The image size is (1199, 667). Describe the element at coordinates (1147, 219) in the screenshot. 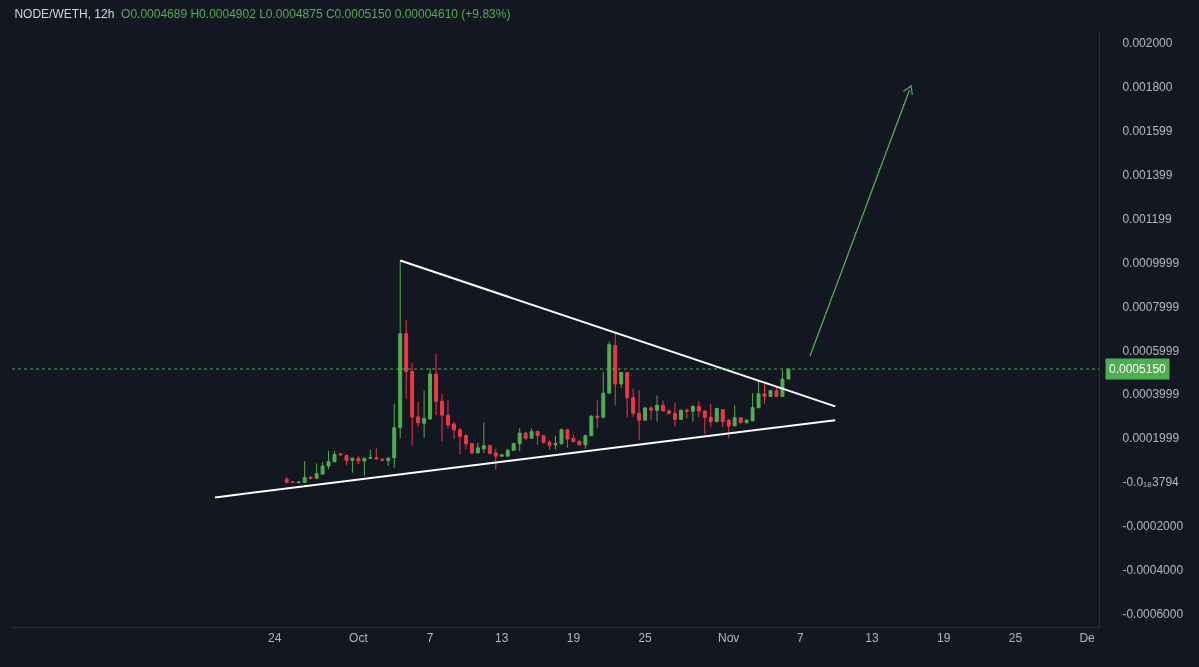

I see `y-tick-label: 0.001199` at that location.